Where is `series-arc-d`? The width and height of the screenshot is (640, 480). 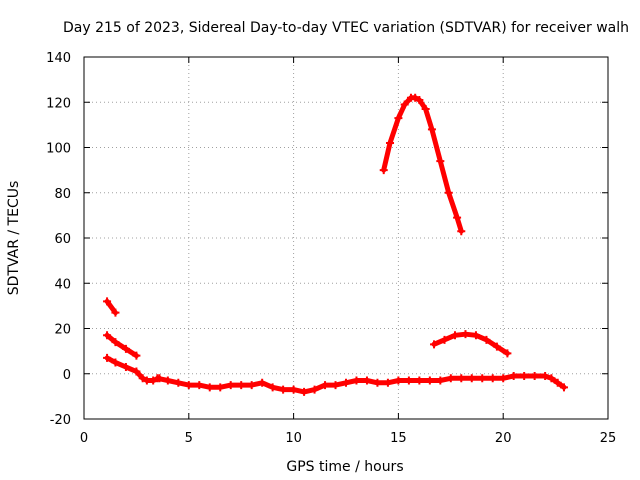 series-arc-d is located at coordinates (360, 384).